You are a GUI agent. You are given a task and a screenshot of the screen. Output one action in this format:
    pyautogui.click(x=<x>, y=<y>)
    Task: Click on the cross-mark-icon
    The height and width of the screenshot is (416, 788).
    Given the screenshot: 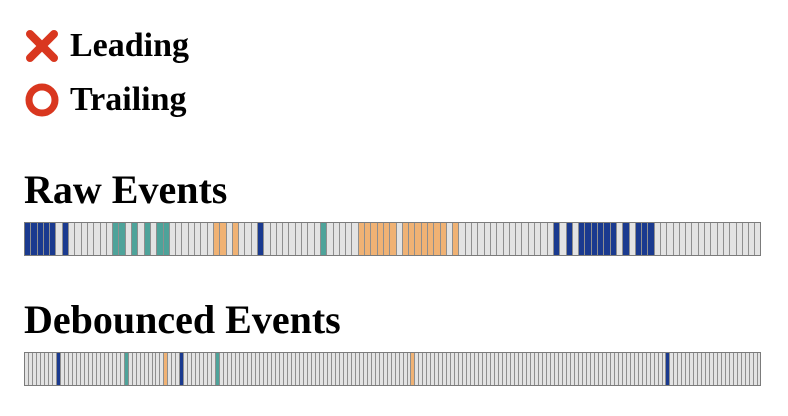 What is the action you would take?
    pyautogui.click(x=42, y=46)
    